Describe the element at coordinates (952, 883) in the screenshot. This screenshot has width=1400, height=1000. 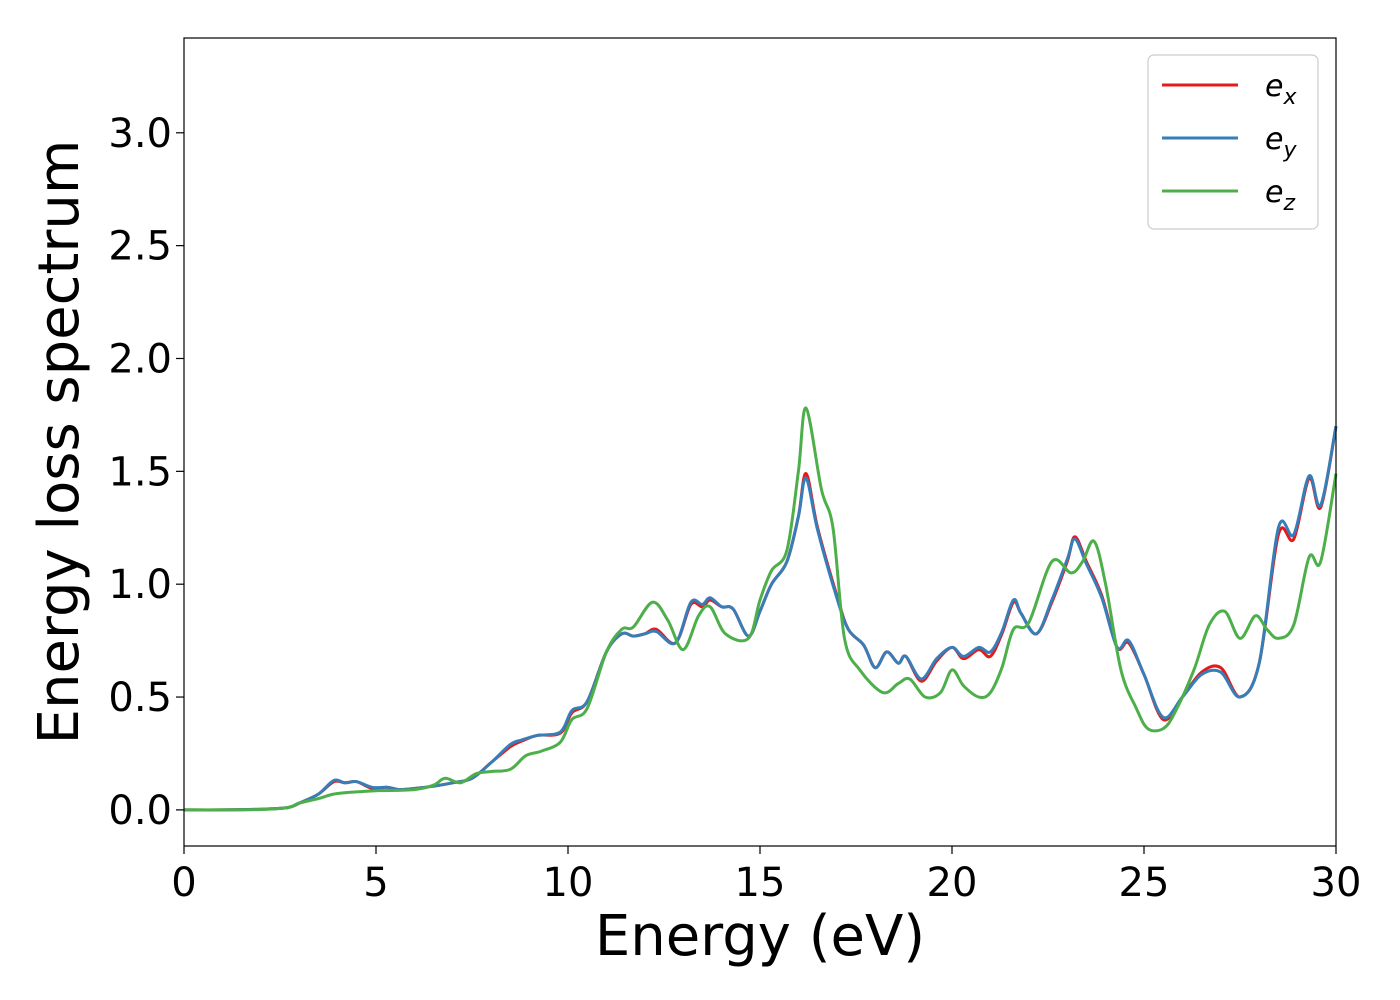
I see `x-tick-label: 20` at that location.